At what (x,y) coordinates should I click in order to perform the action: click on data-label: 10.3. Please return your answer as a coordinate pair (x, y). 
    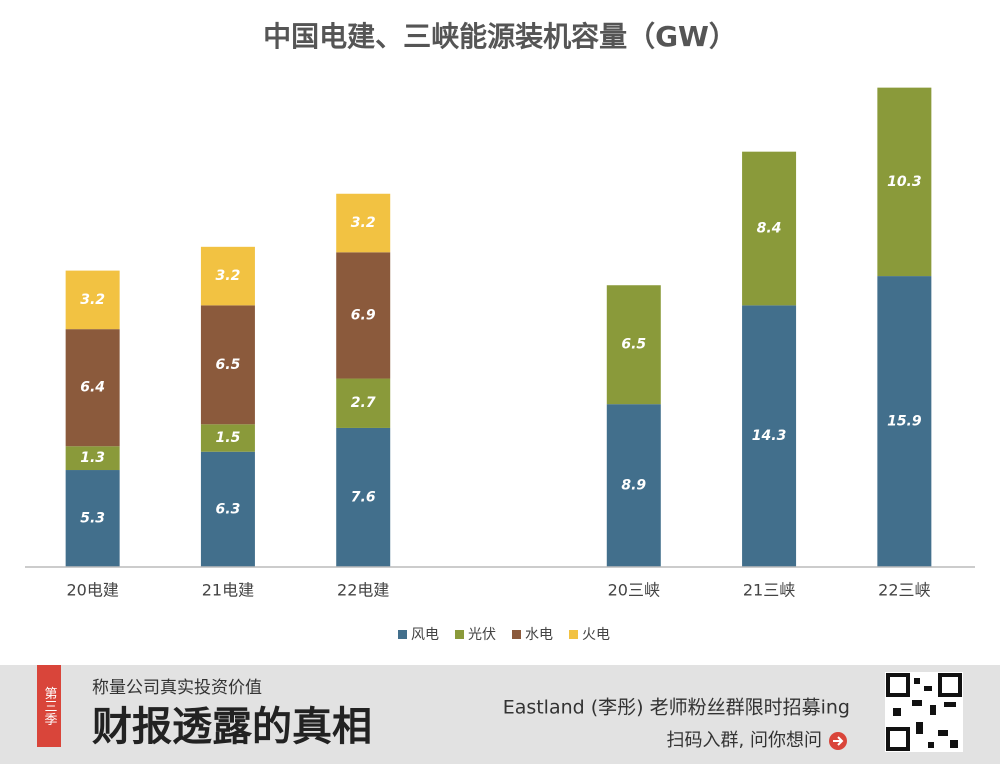
    Looking at the image, I should click on (904, 182).